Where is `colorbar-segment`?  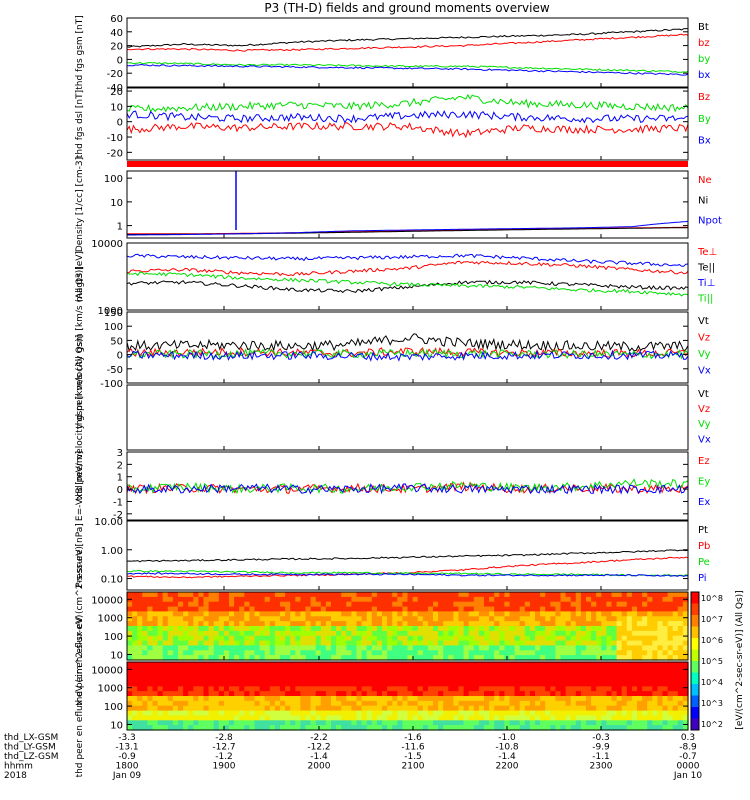 colorbar-segment is located at coordinates (695, 678).